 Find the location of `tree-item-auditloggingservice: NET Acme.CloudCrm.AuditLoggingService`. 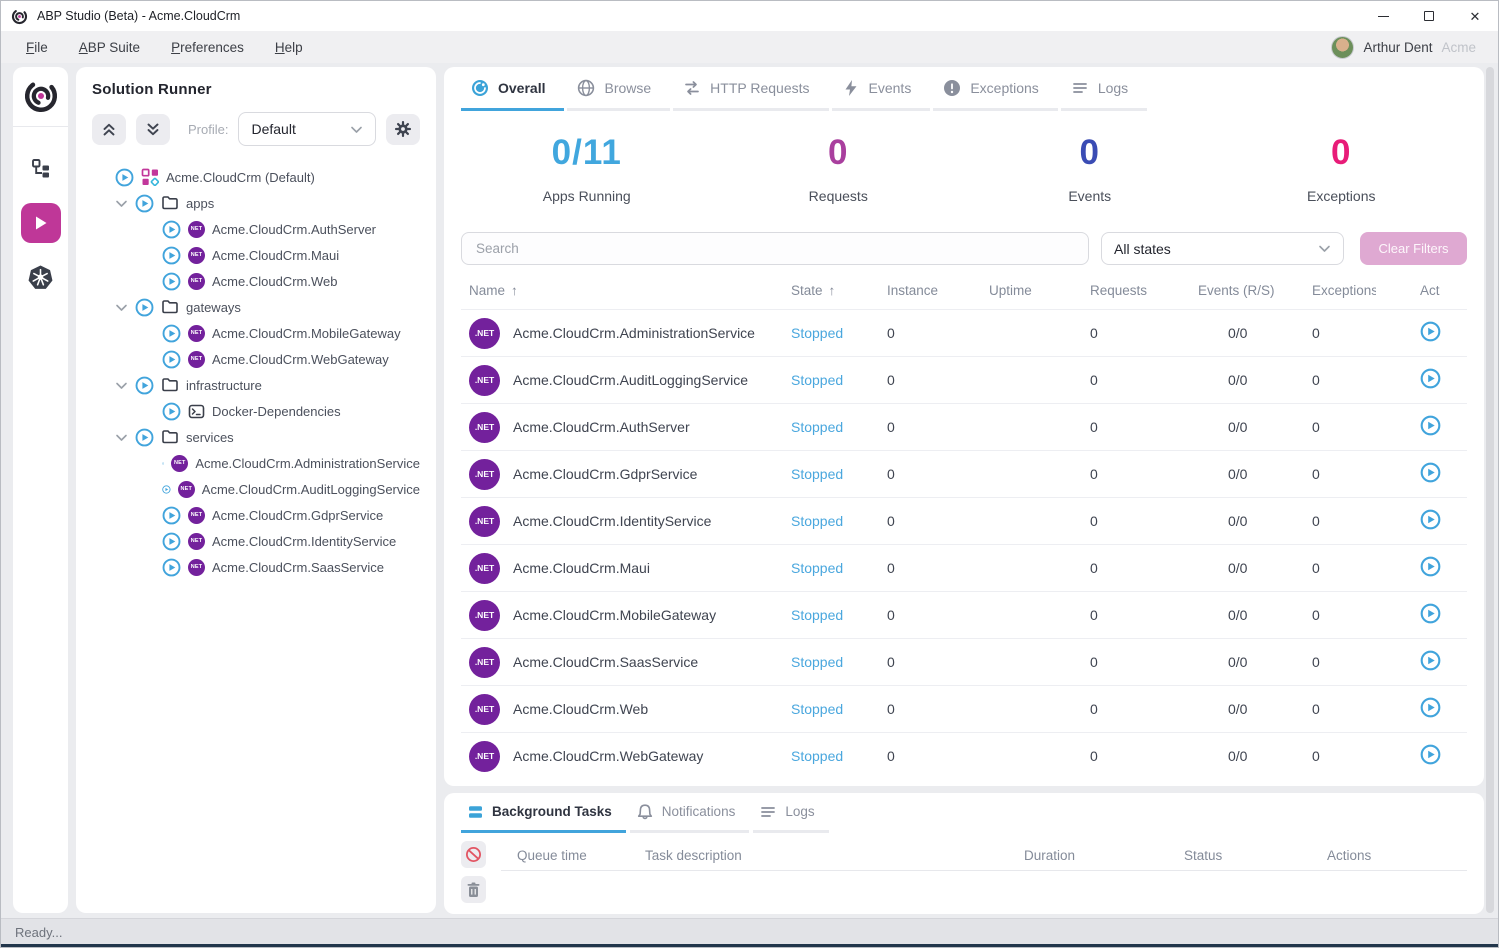

tree-item-auditloggingservice: NET Acme.CloudCrm.AuditLoggingService is located at coordinates (256, 489).